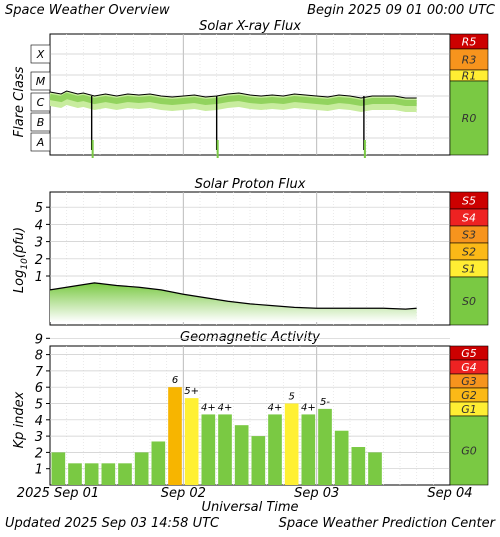 The height and width of the screenshot is (537, 500). What do you see at coordinates (469, 42) in the screenshot?
I see `scale-label-r5: R5` at bounding box center [469, 42].